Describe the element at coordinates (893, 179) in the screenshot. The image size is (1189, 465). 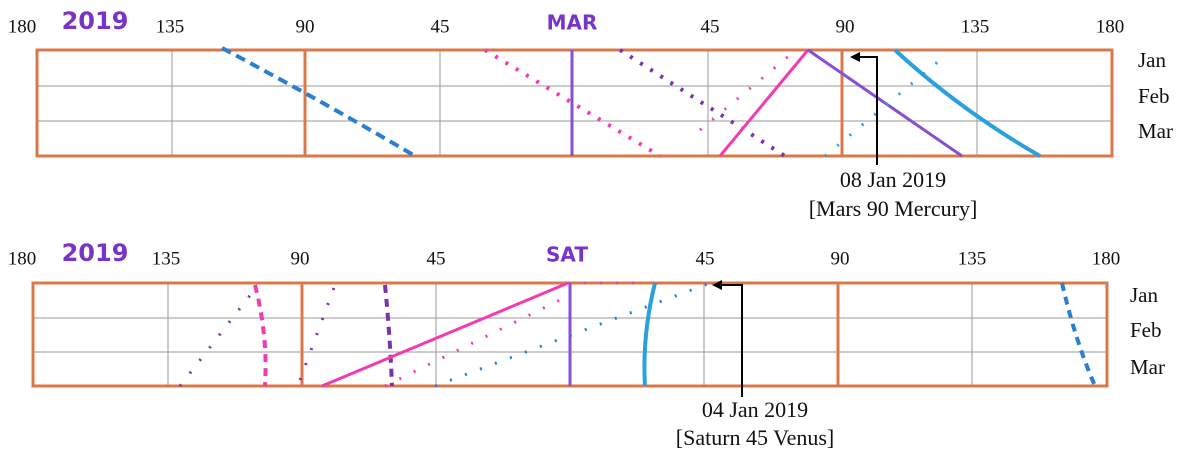
I see `annotation-date: 08 Jan 2019` at that location.